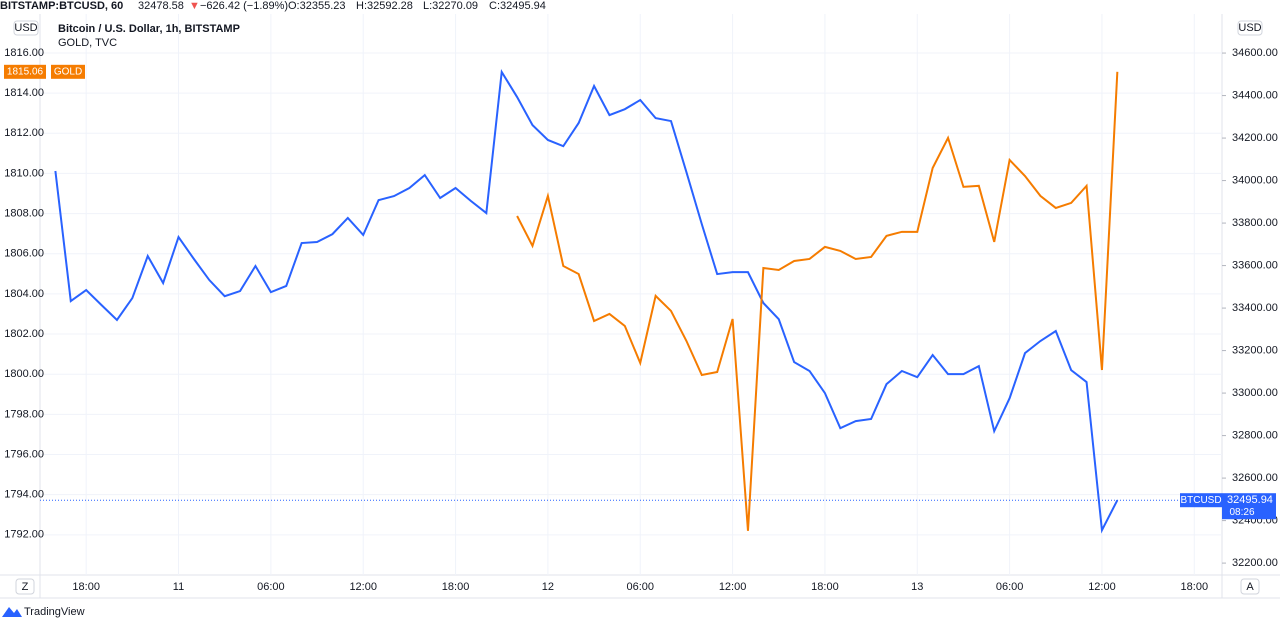  I want to click on y-tick-label: 1812.00, so click(24, 133).